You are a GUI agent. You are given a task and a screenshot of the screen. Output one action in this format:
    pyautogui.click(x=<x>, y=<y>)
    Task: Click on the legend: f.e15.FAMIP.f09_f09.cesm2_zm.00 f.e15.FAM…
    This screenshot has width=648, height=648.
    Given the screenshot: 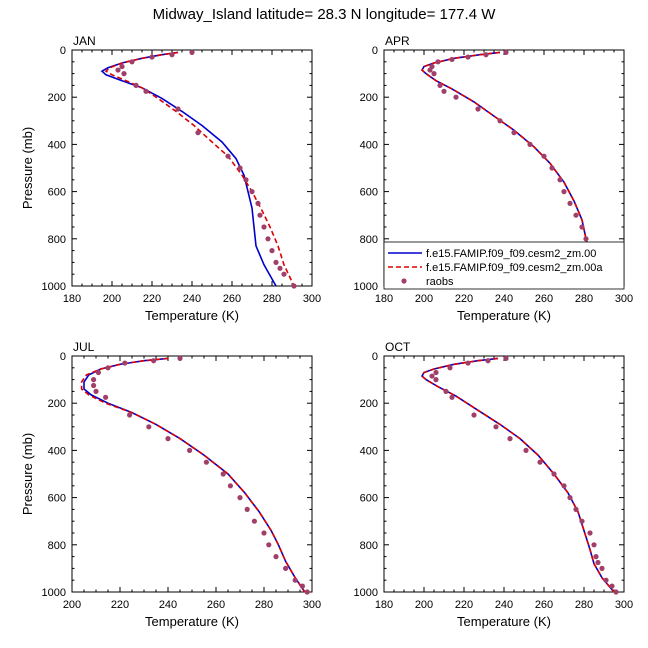 What is the action you would take?
    pyautogui.click(x=504, y=265)
    